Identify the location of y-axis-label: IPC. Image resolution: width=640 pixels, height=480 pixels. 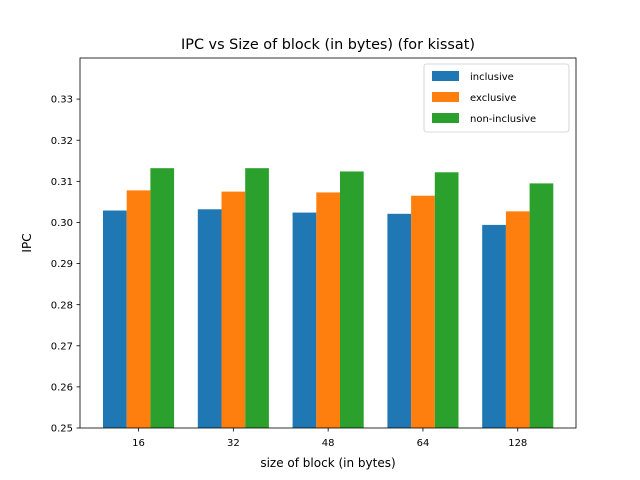
(27, 242).